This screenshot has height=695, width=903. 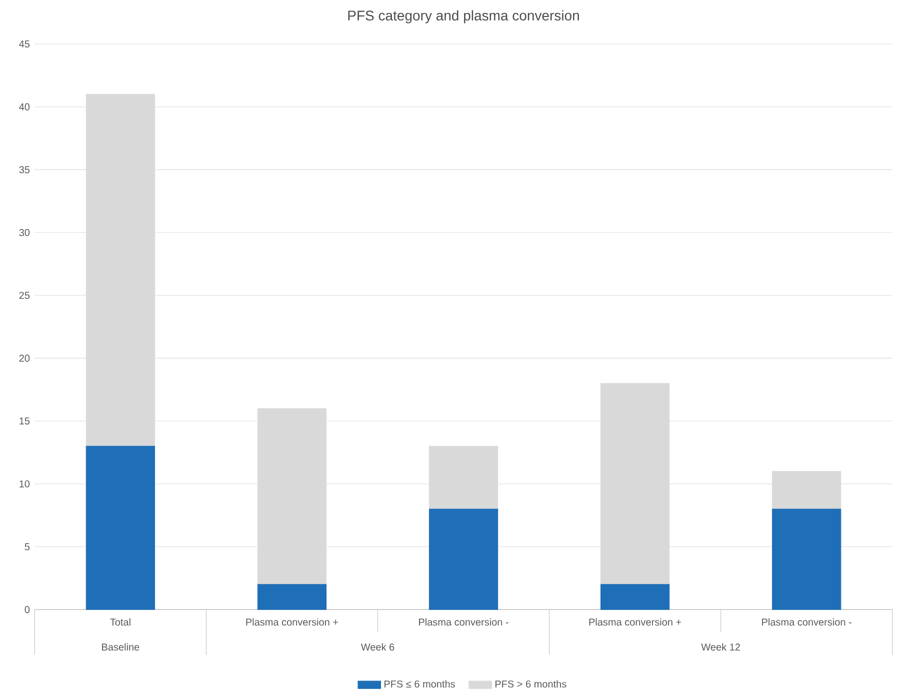 I want to click on text: Week 12, so click(x=720, y=647).